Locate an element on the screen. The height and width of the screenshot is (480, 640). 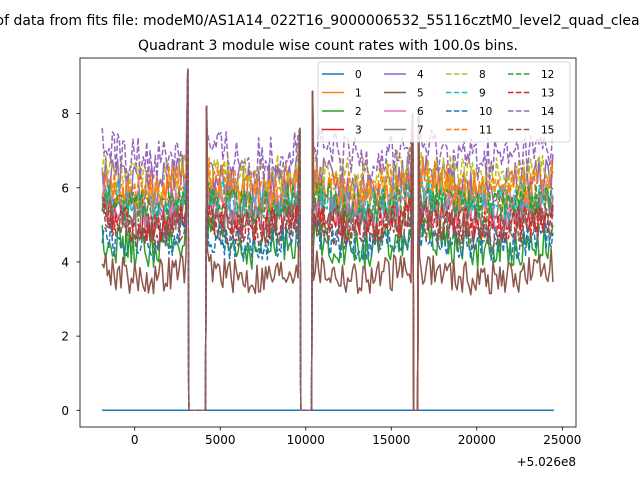
x-tick-label: 5000 is located at coordinates (220, 440).